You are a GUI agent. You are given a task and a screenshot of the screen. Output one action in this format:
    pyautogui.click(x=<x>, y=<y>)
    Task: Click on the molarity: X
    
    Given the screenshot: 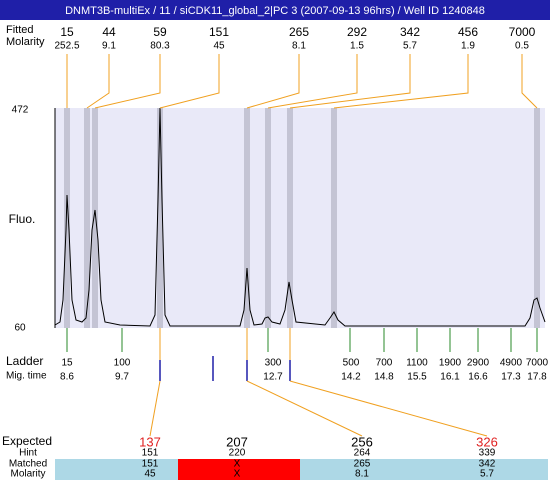 What is the action you would take?
    pyautogui.click(x=237, y=474)
    